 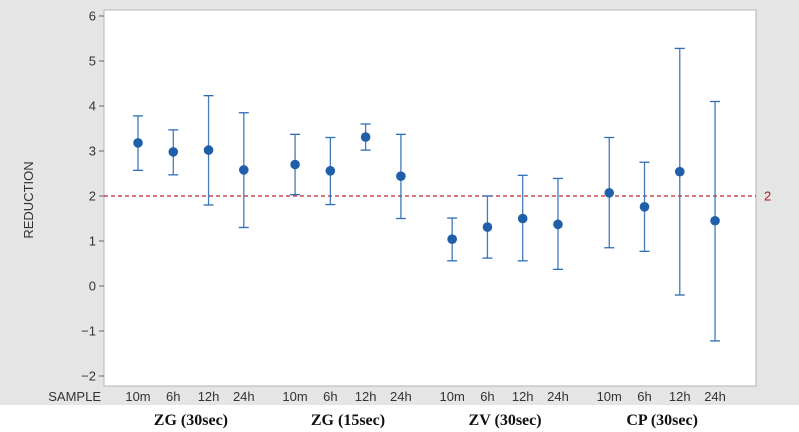 I want to click on y-tick-label: 2, so click(x=92, y=196).